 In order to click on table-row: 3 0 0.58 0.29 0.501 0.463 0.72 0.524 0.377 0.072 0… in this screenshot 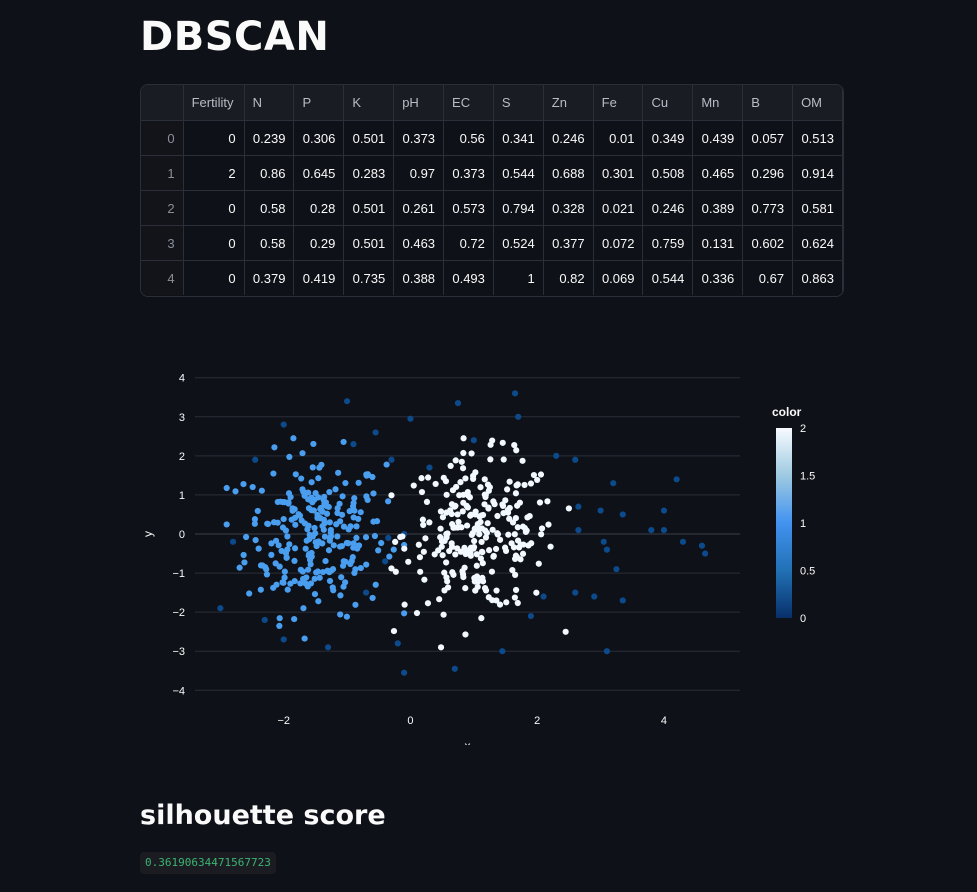, I will do `click(492, 243)`.